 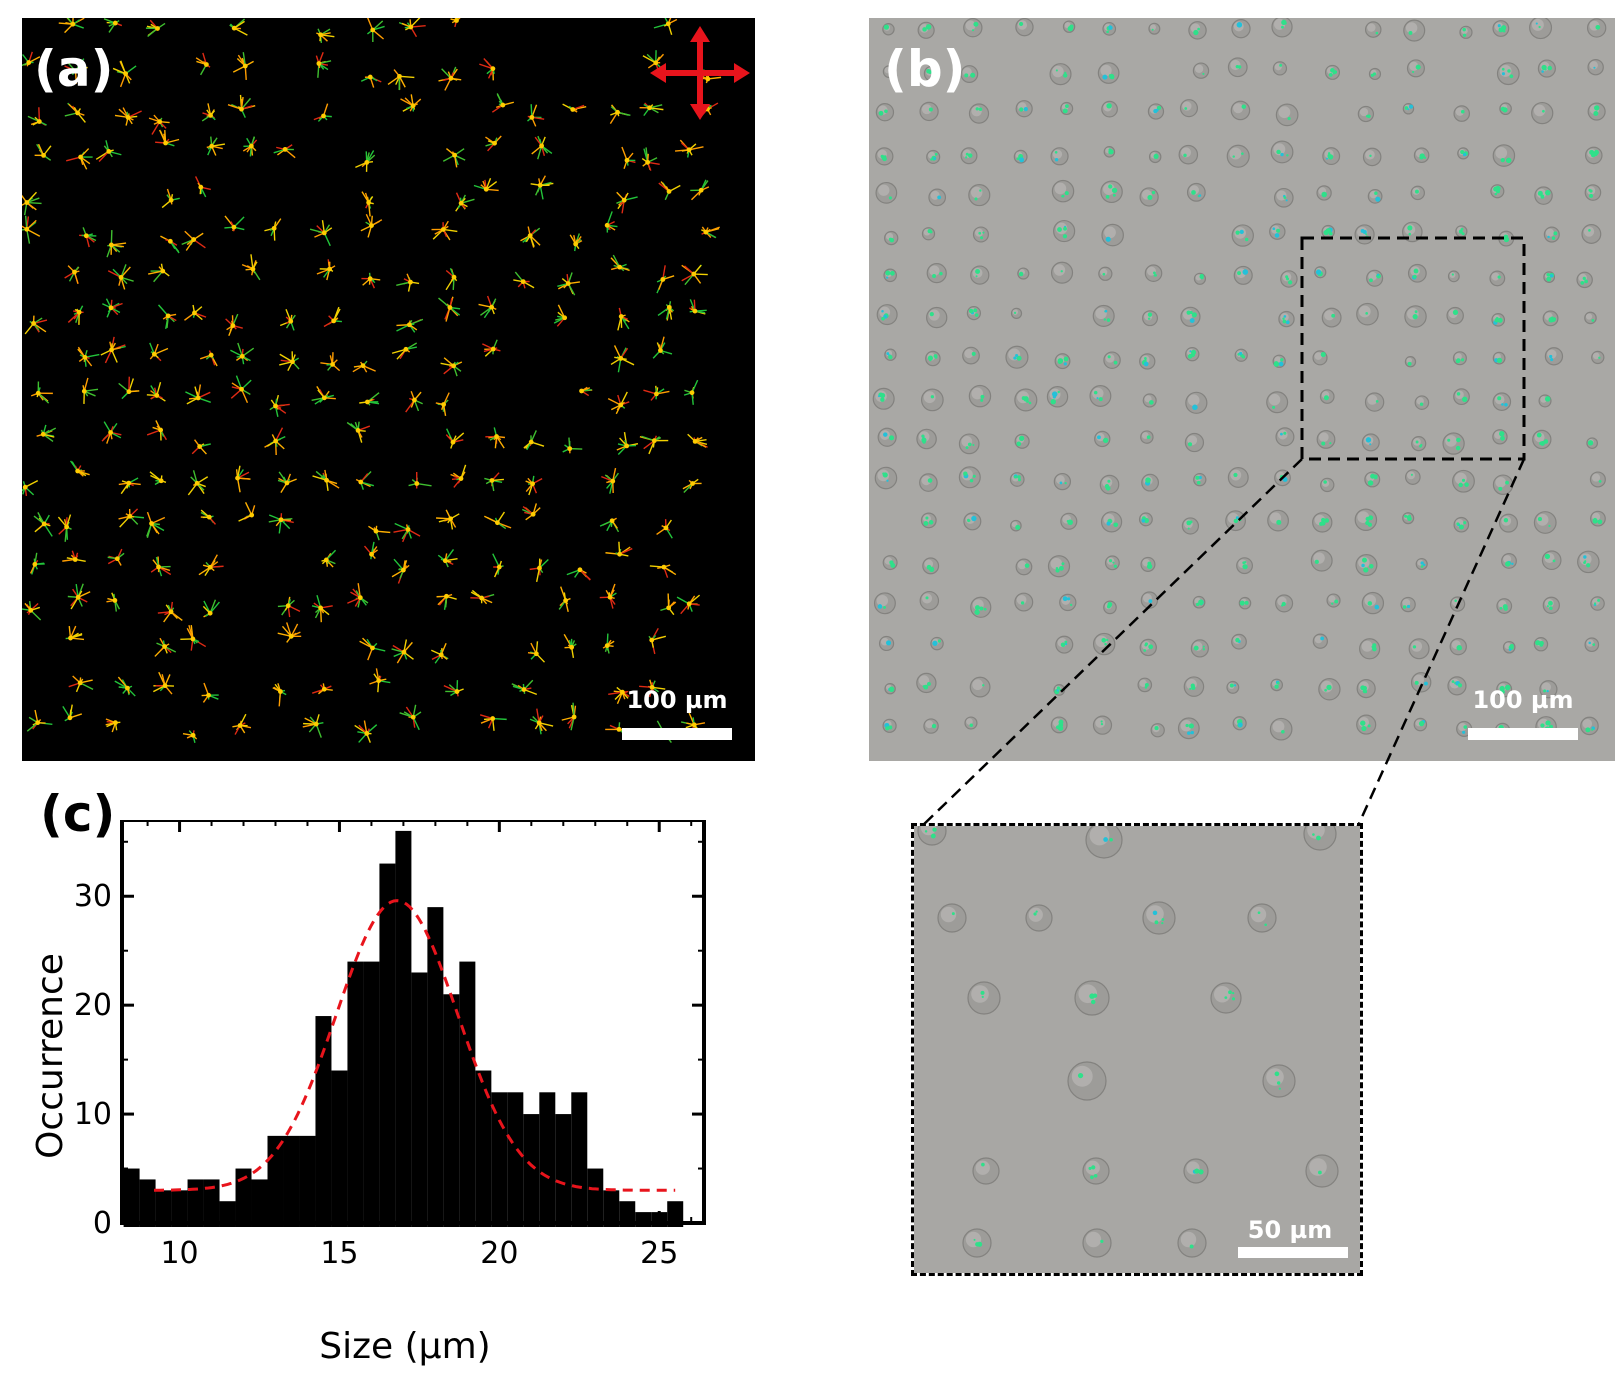 What do you see at coordinates (677, 700) in the screenshot?
I see `scale-bar-label-a: 100 µm` at bounding box center [677, 700].